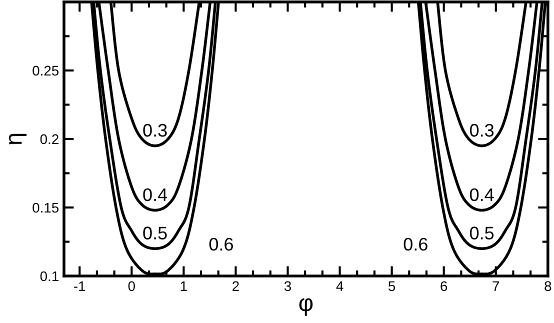  What do you see at coordinates (49, 276) in the screenshot?
I see `y-tick-label: 0.1` at bounding box center [49, 276].